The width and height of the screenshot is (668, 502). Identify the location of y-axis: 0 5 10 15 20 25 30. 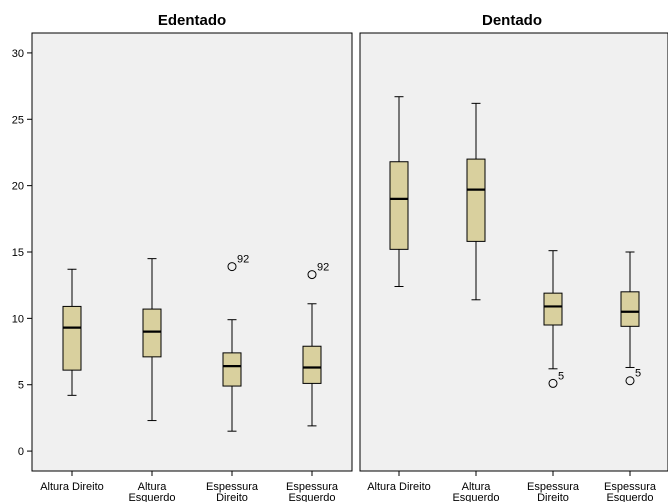
(22, 253).